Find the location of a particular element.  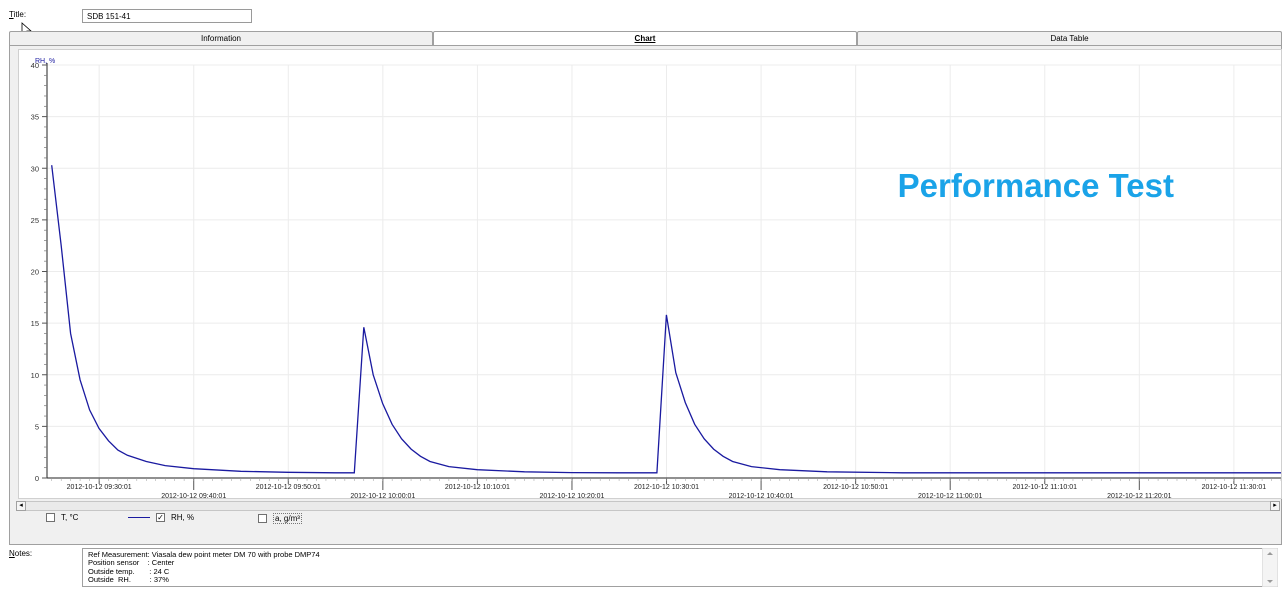

y-tick-label: 20 is located at coordinates (35, 272).